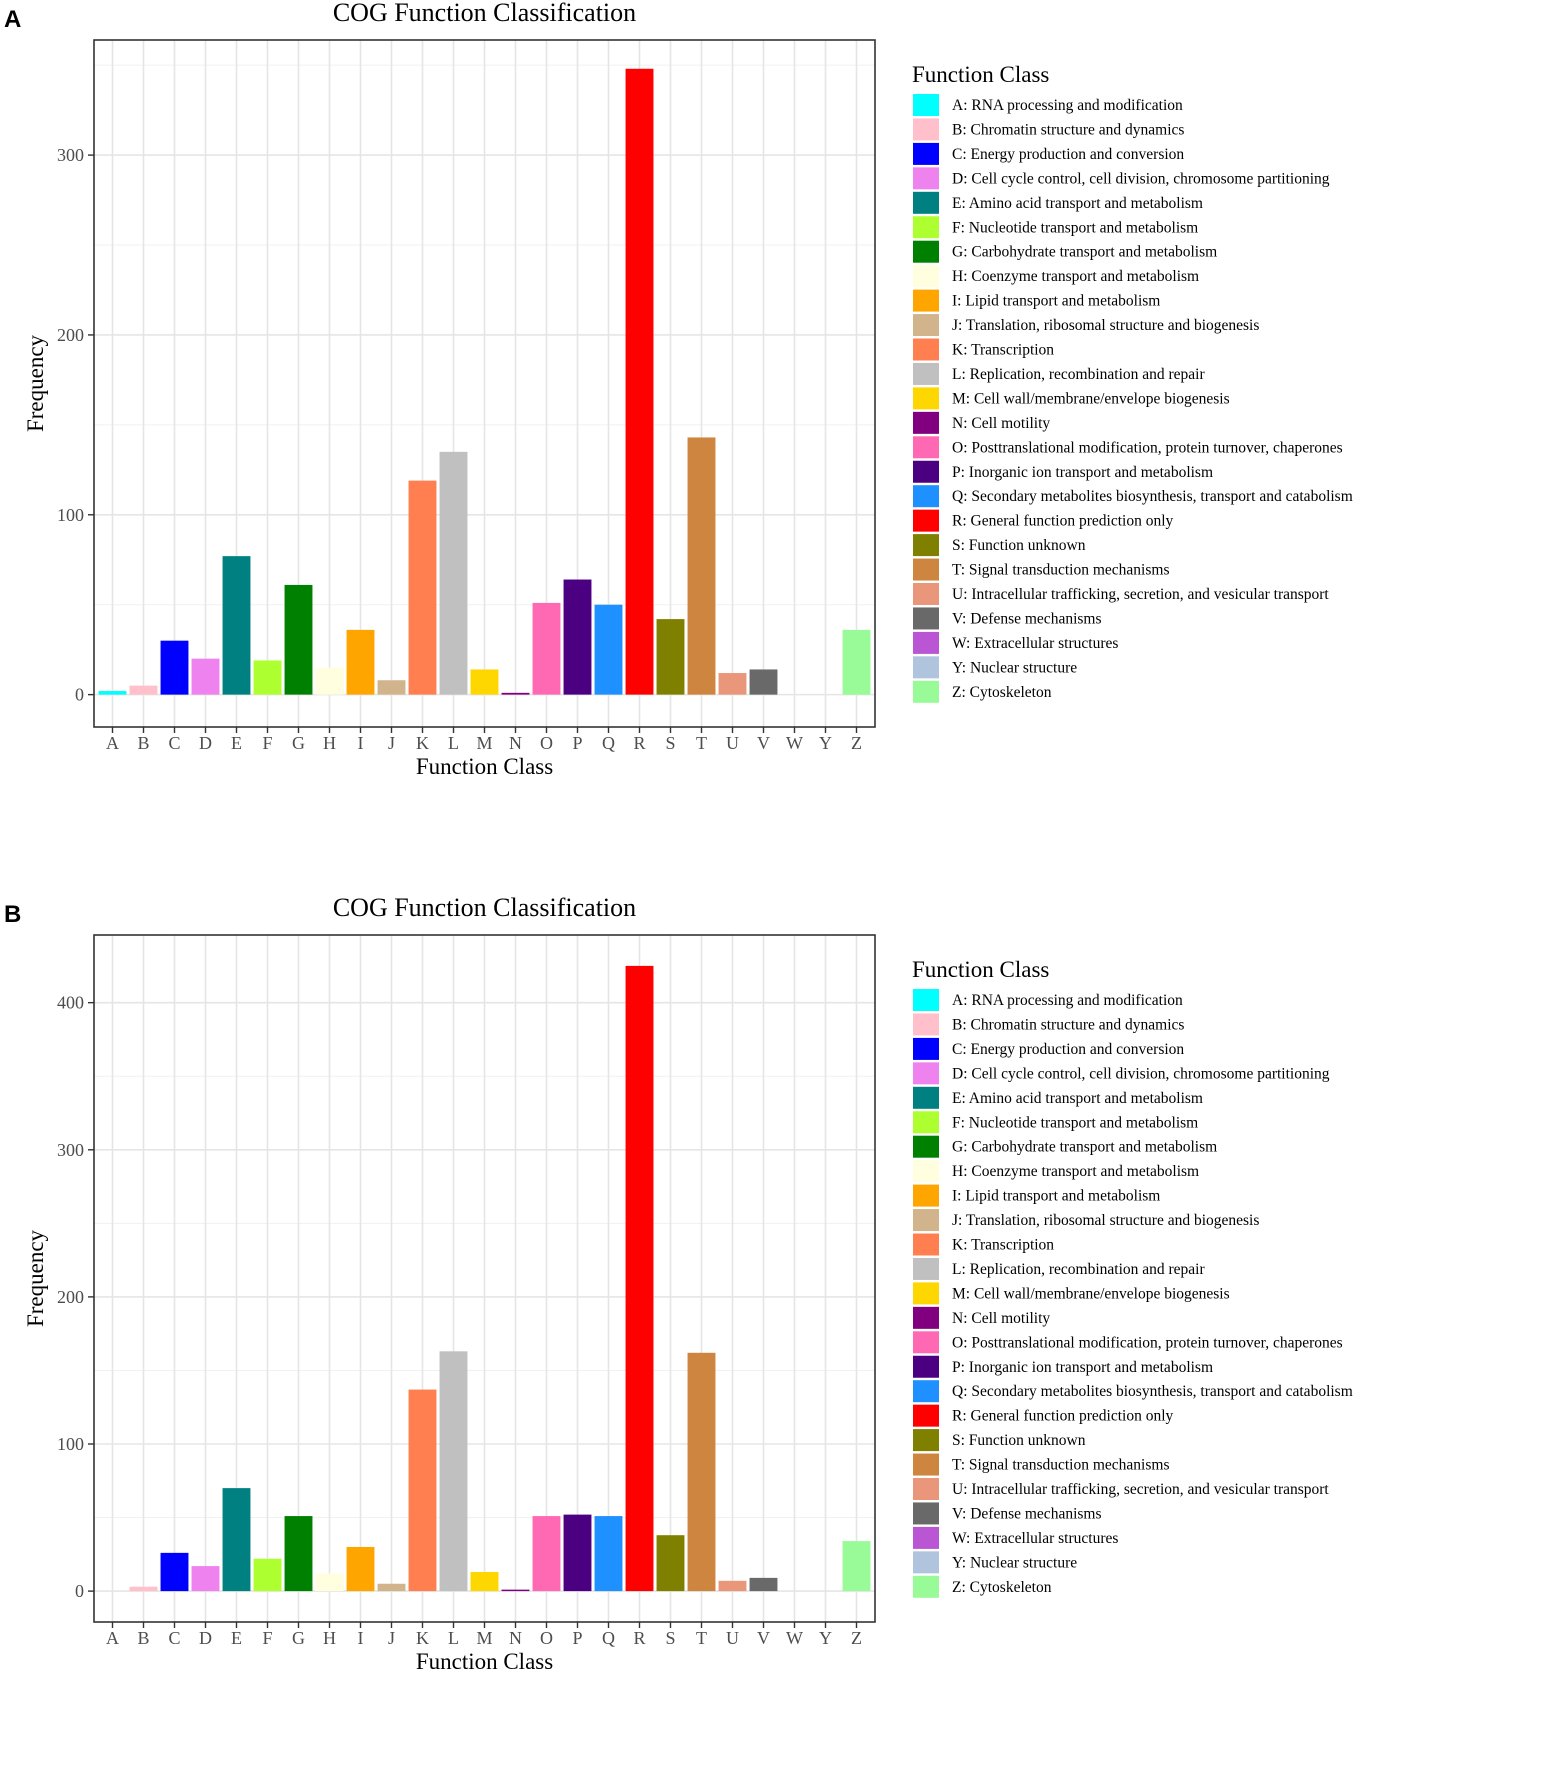 The image size is (1562, 1773). Describe the element at coordinates (1068, 1024) in the screenshot. I see `legend-label-b: B: Chromatin structure and dynamics` at that location.